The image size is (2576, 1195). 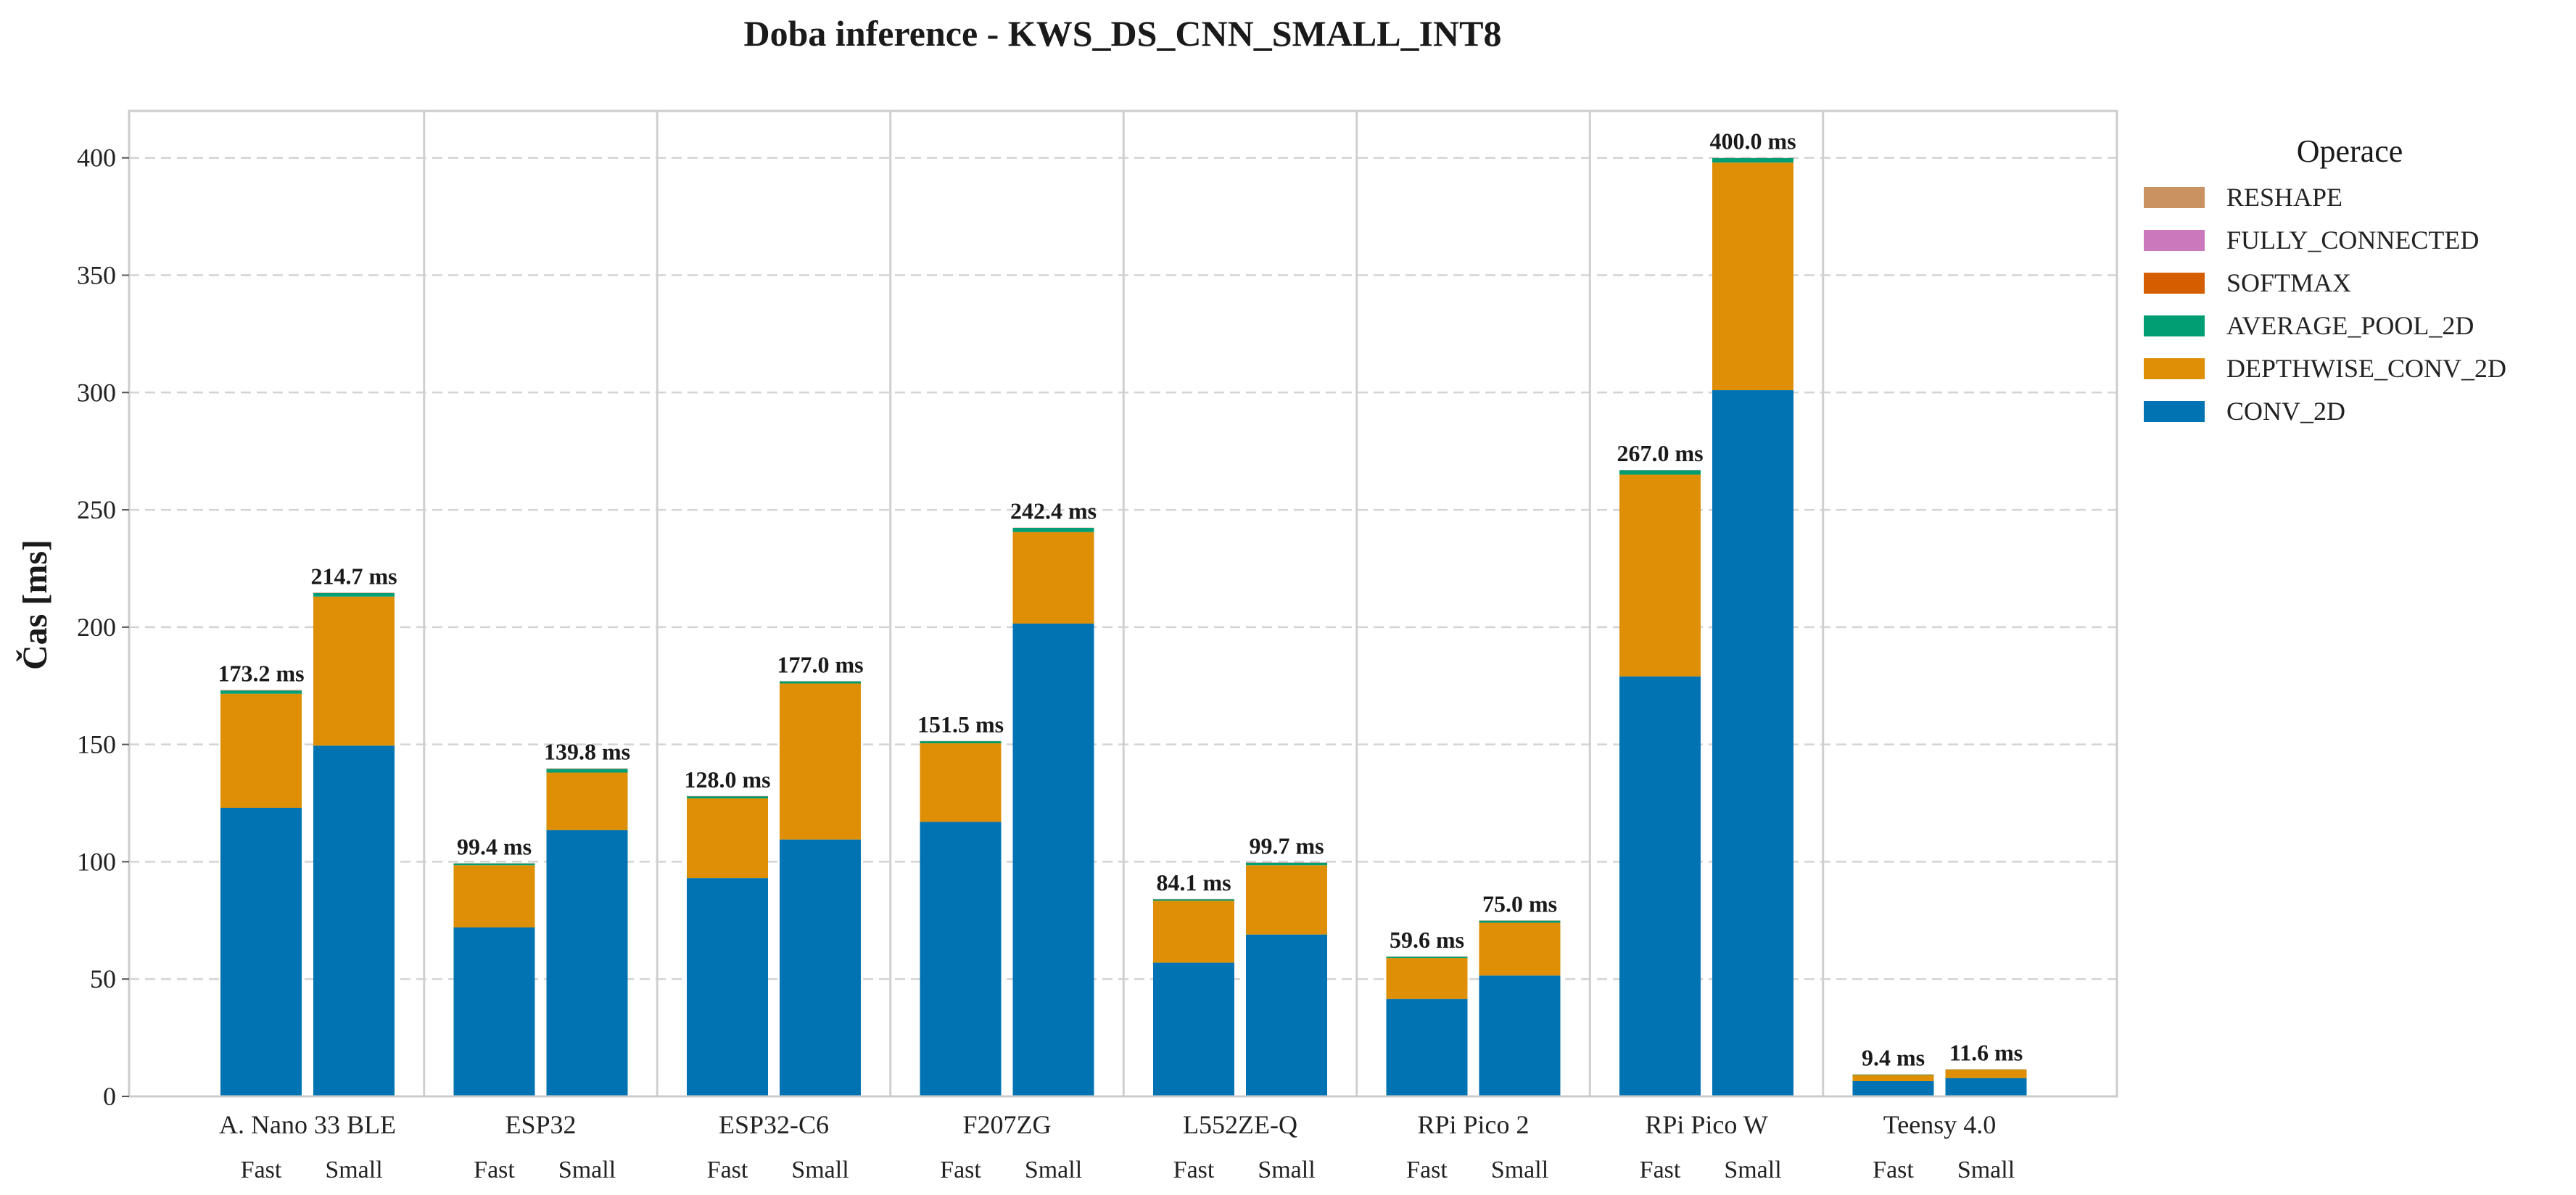 I want to click on legend-label-reshape: RESHAPE, so click(x=2284, y=197).